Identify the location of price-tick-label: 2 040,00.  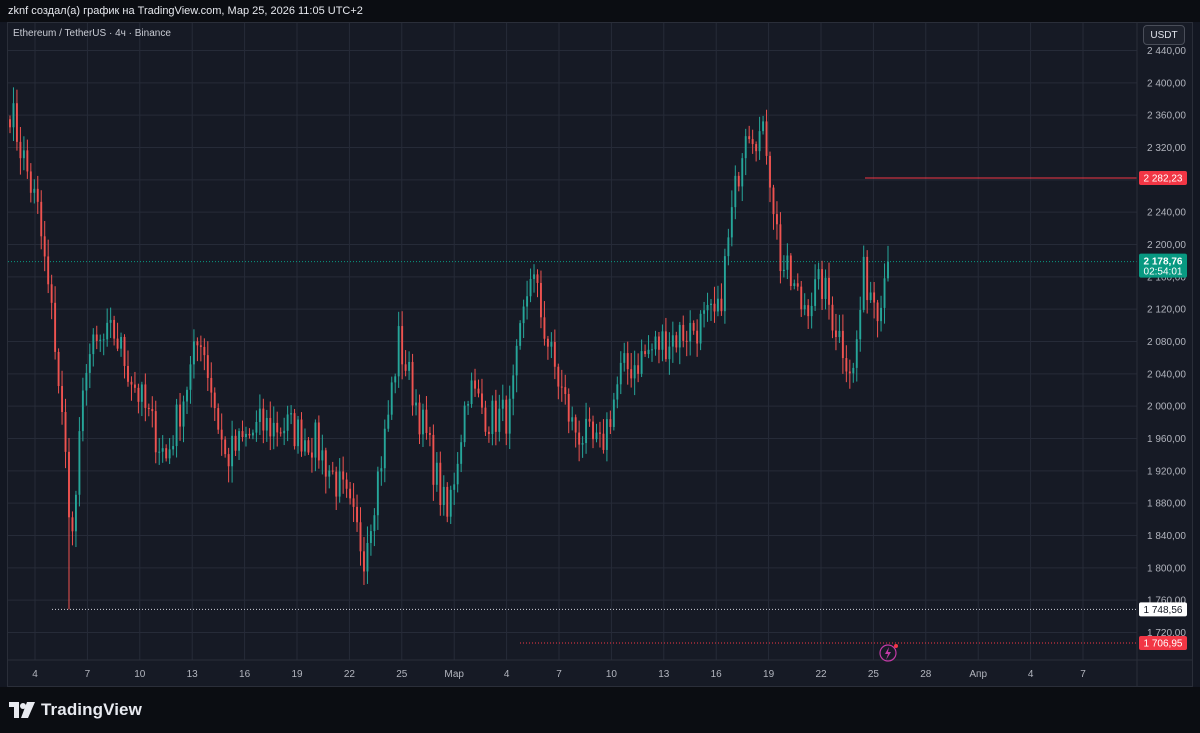
(1166, 374).